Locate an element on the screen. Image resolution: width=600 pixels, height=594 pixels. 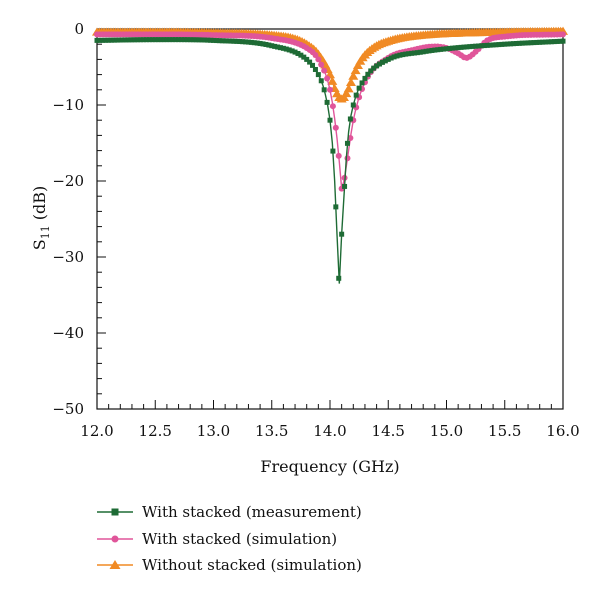
legend-item: Without stacked (simulation) is located at coordinates (229, 565).